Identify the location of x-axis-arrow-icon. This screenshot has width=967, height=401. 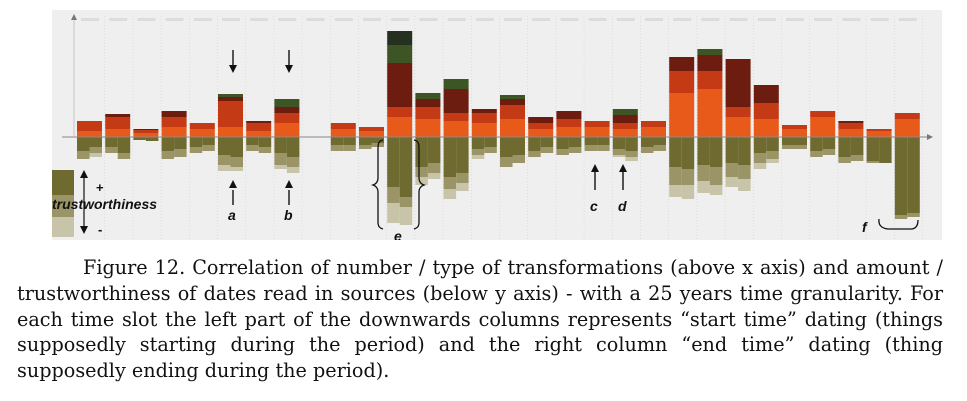
(930, 137).